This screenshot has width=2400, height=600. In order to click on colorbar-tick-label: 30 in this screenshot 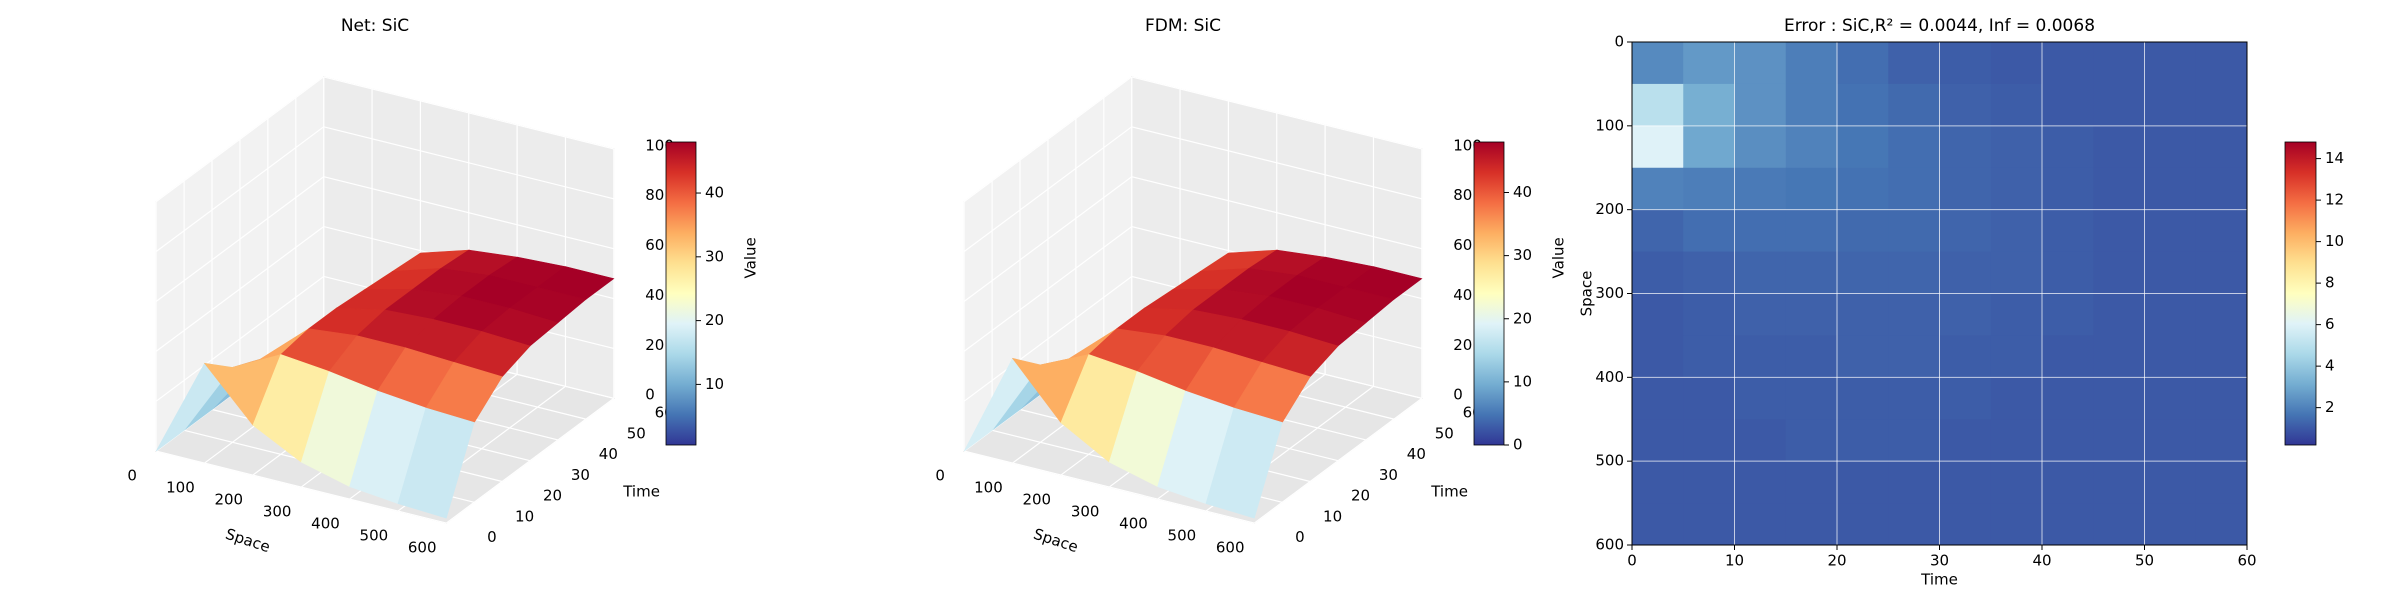, I will do `click(1522, 255)`.